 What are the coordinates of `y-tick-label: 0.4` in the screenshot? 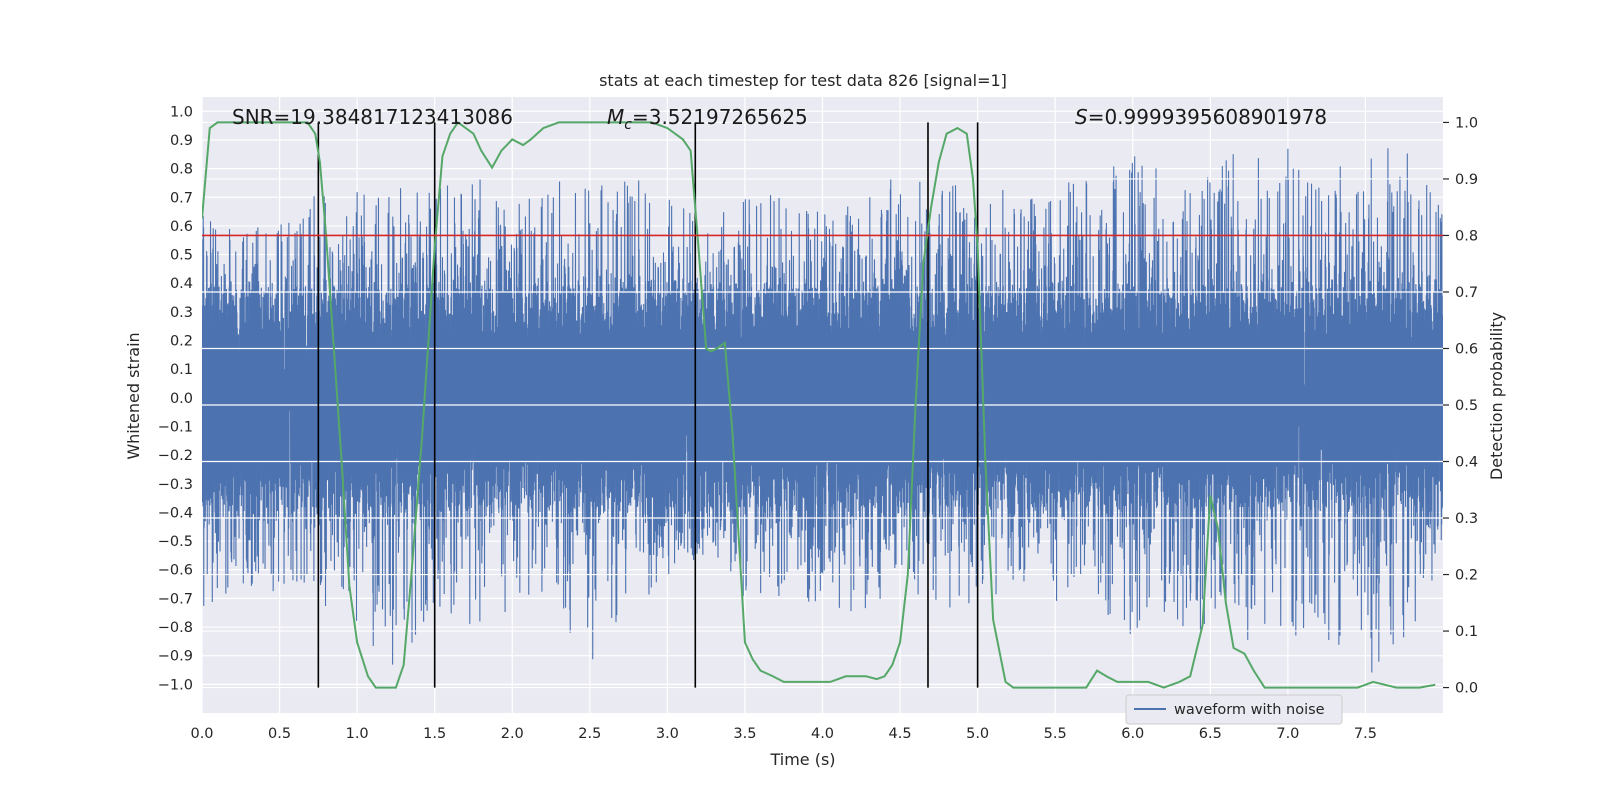 It's located at (181, 284).